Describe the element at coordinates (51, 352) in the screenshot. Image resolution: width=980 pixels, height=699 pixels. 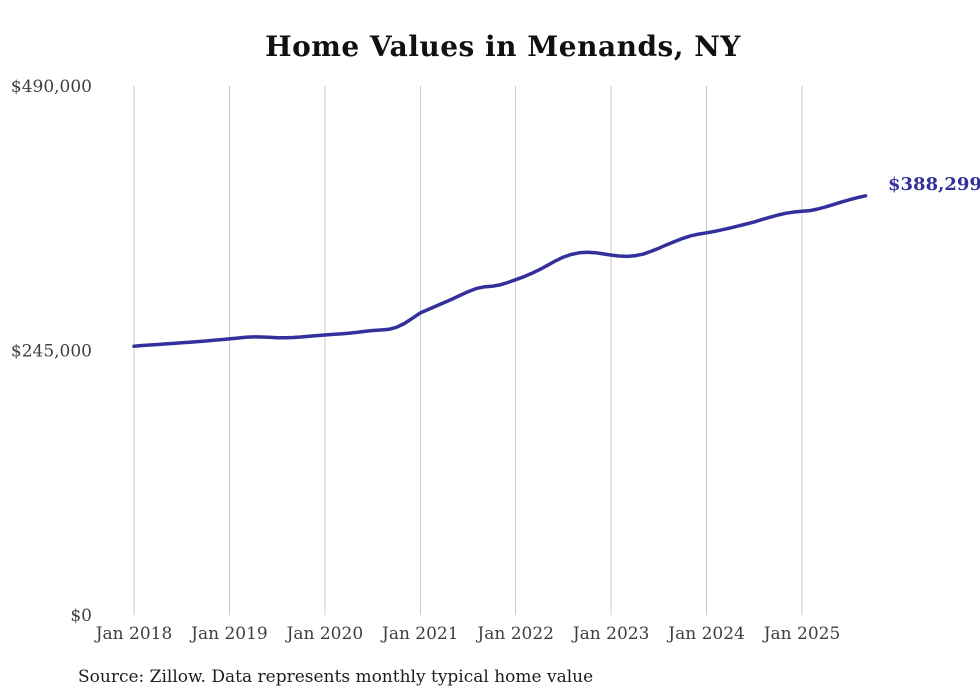
I see `y-axis-tick-label: $245,000` at that location.